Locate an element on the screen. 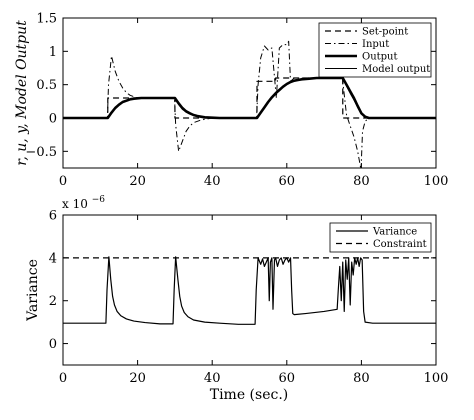 The height and width of the screenshot is (420, 474). bottom-y-exponent: x 10 −6 is located at coordinates (83, 203).